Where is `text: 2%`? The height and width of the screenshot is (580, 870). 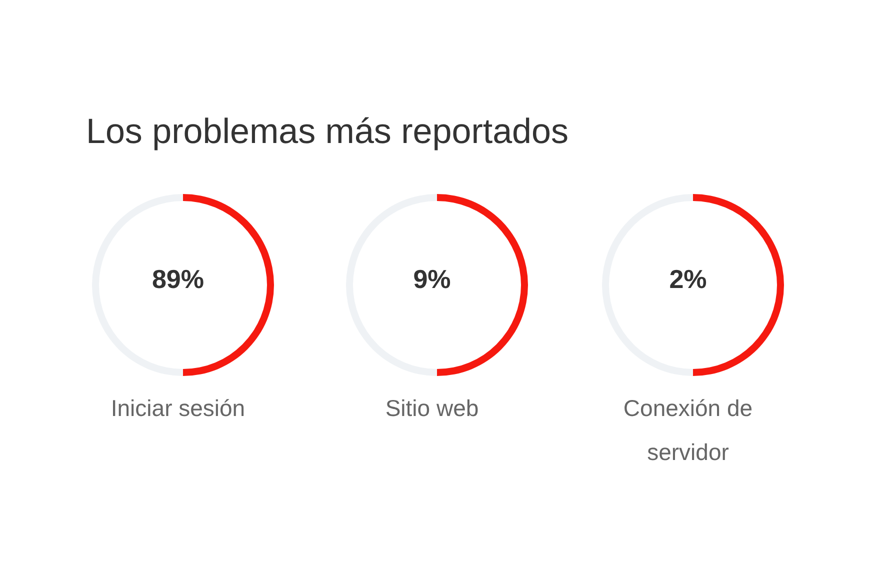 text: 2% is located at coordinates (688, 279).